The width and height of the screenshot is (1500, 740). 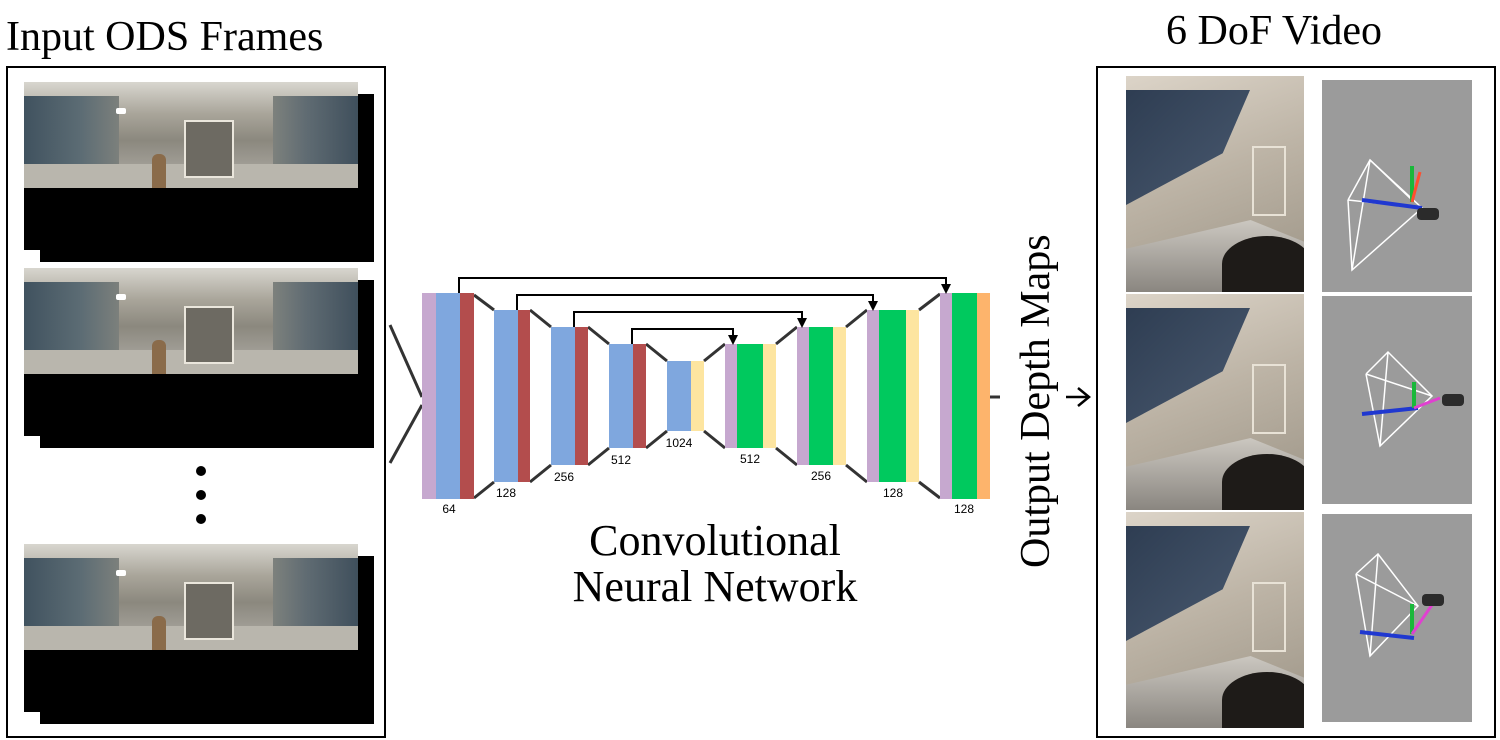 I want to click on input-frames-title: Input ODS Frames, so click(x=165, y=37).